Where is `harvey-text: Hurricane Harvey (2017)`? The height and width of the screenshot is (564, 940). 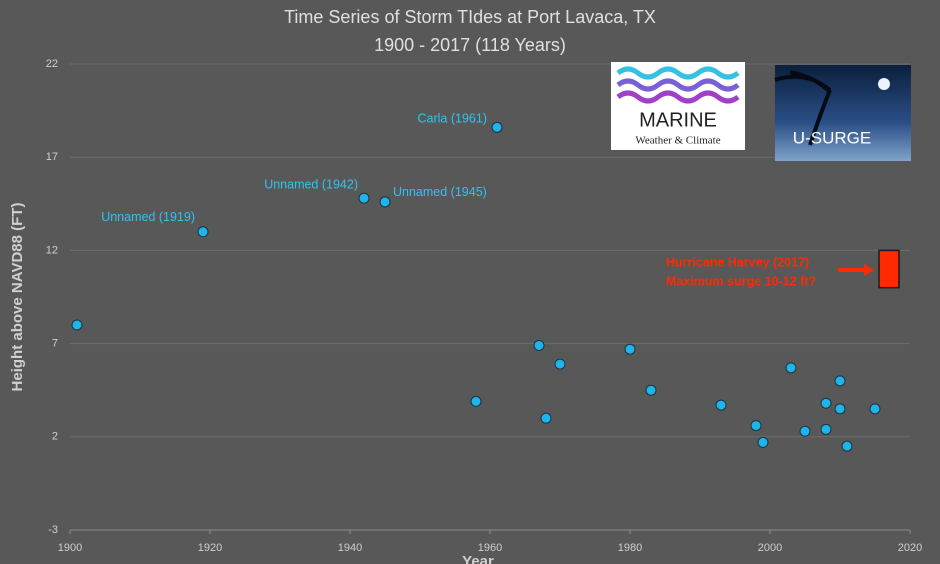 harvey-text: Hurricane Harvey (2017) is located at coordinates (737, 262).